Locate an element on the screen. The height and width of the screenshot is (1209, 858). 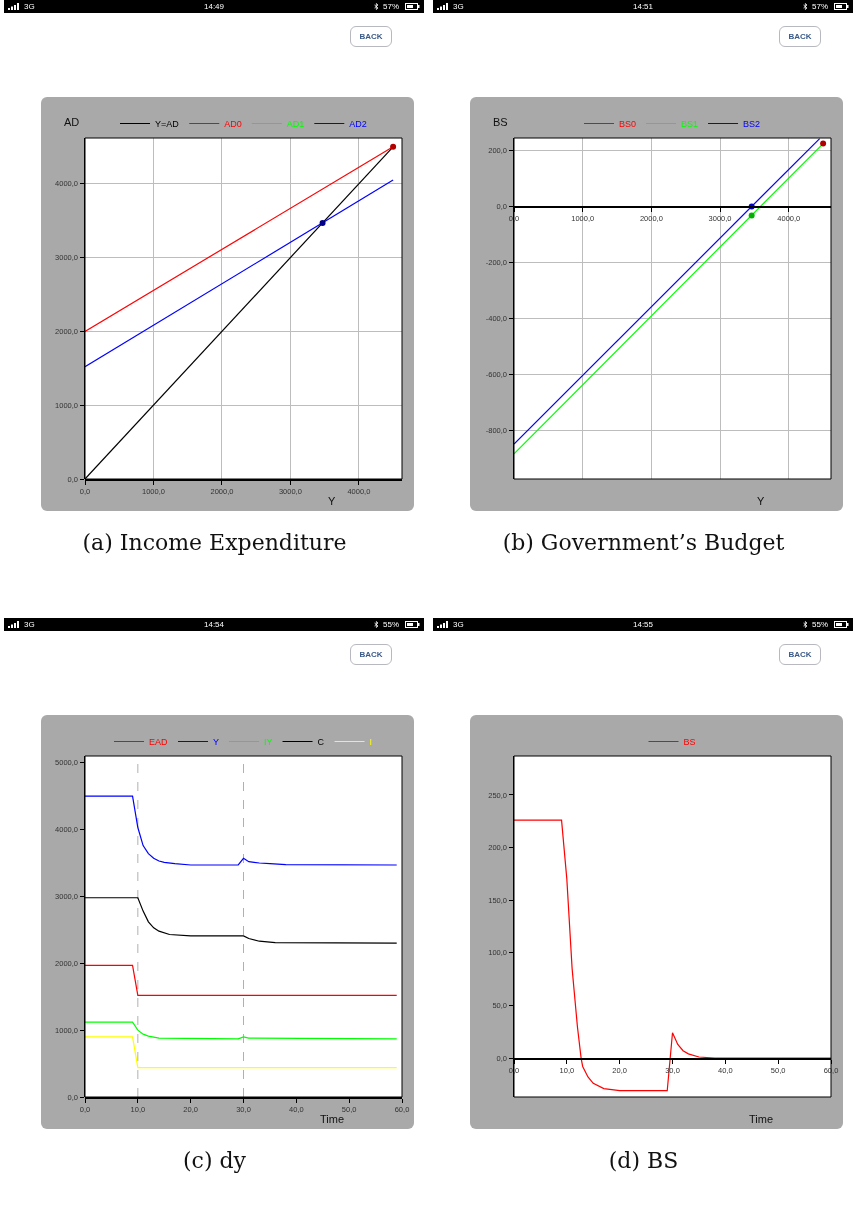
legend-label: AD0 is located at coordinates (233, 124).